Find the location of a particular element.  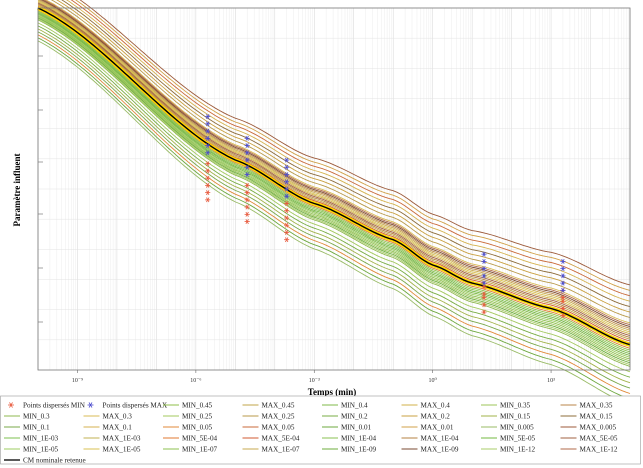

legend-label: MAX_1E-04 is located at coordinates (440, 439).